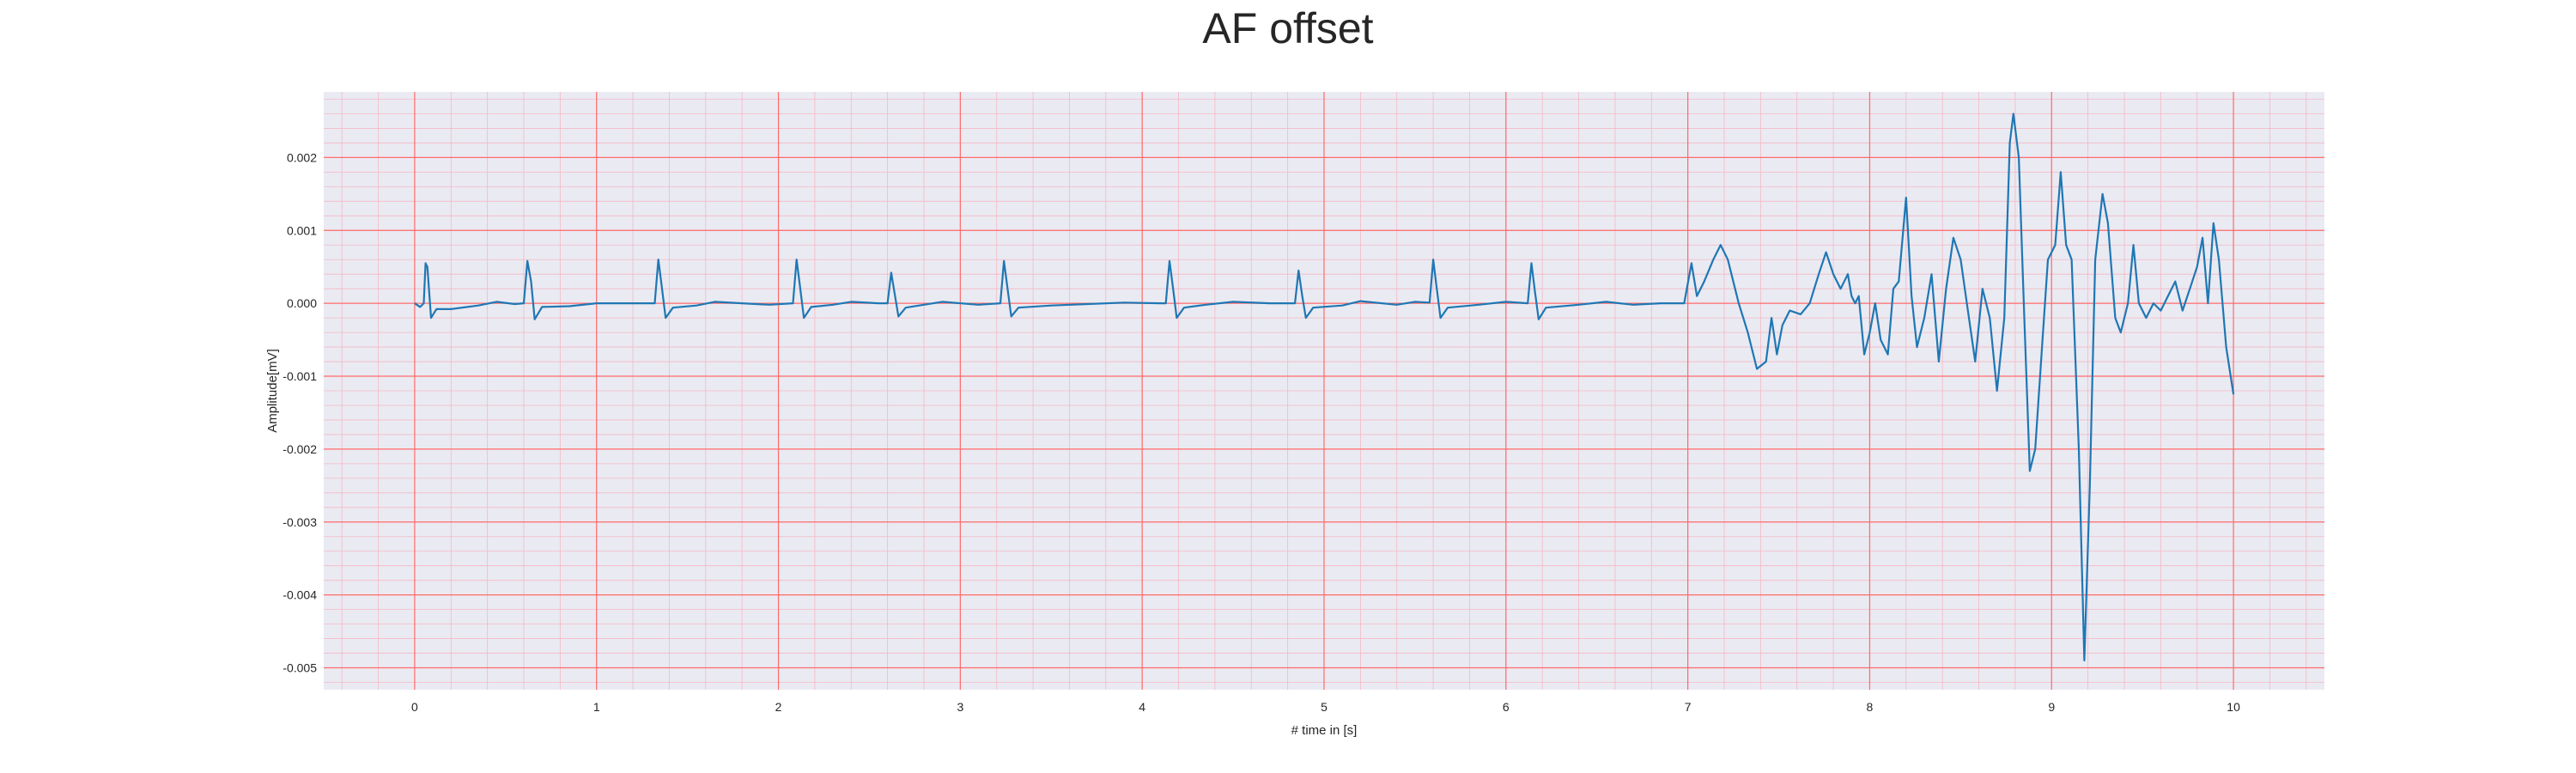  Describe the element at coordinates (300, 595) in the screenshot. I see `y-tick-label: -0.004` at that location.